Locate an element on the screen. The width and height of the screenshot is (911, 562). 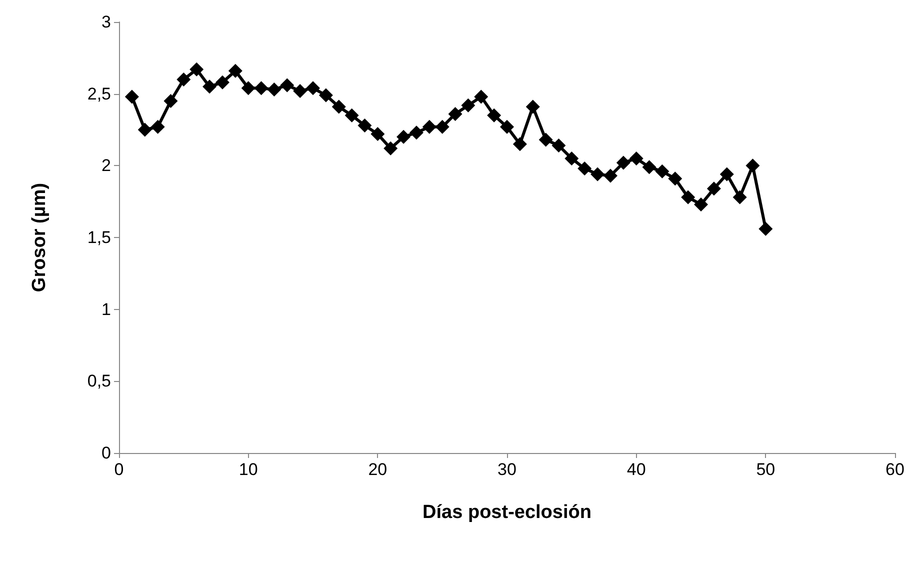
y-tick-label: 1 is located at coordinates (106, 309).